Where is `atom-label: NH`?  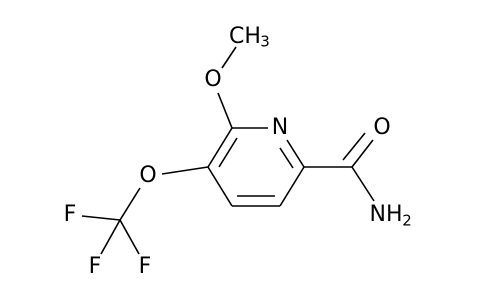 atom-label: NH is located at coordinates (386, 214).